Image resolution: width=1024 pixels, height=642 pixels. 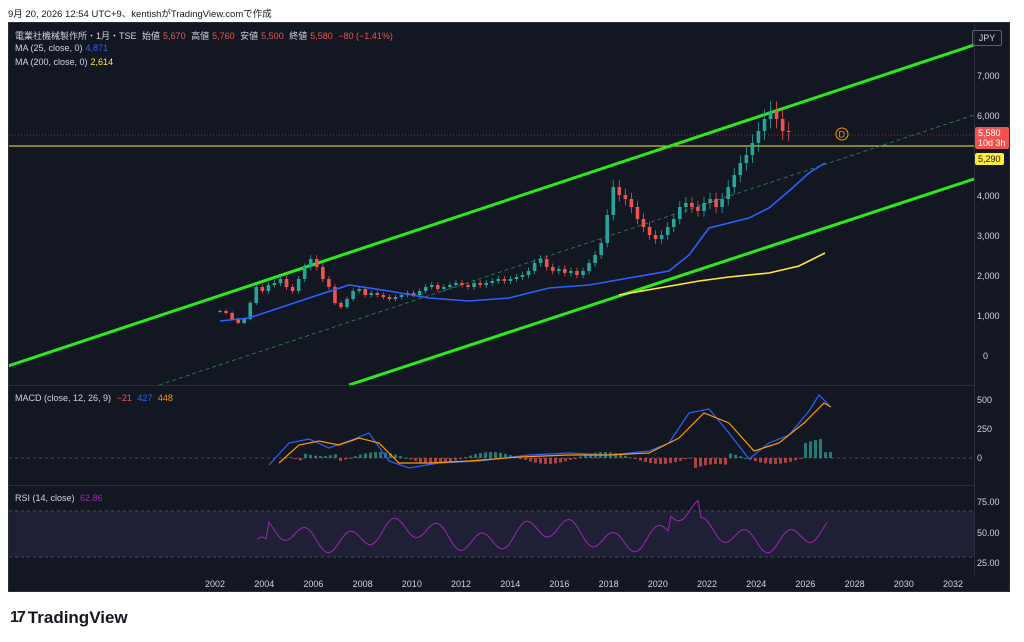 What do you see at coordinates (65, 62) in the screenshot?
I see `ma200-legend: MA (200, close, 0) 2,614` at bounding box center [65, 62].